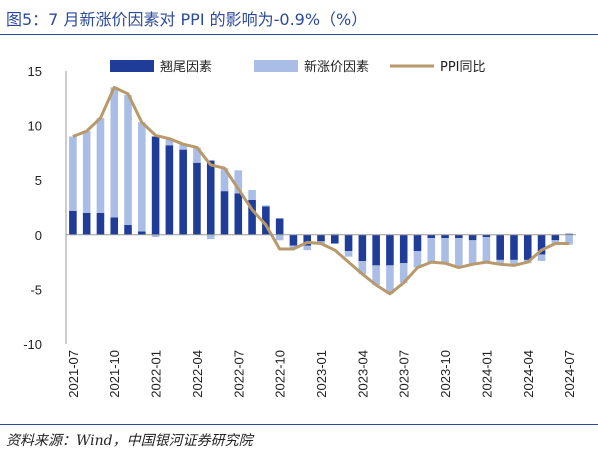  Describe the element at coordinates (32, 344) in the screenshot. I see `y-tick-label: -10` at that location.